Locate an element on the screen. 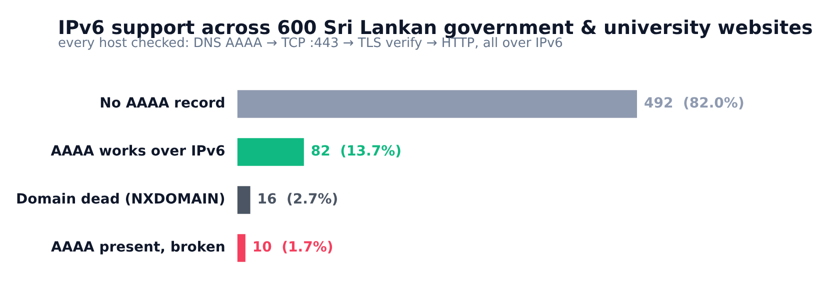 Image resolution: width=830 pixels, height=302 pixels. chart-subtitle: every host checked: DNS AAAA → TCP :443 → TLS verify → HTTP, all over IPv6 is located at coordinates (310, 43).